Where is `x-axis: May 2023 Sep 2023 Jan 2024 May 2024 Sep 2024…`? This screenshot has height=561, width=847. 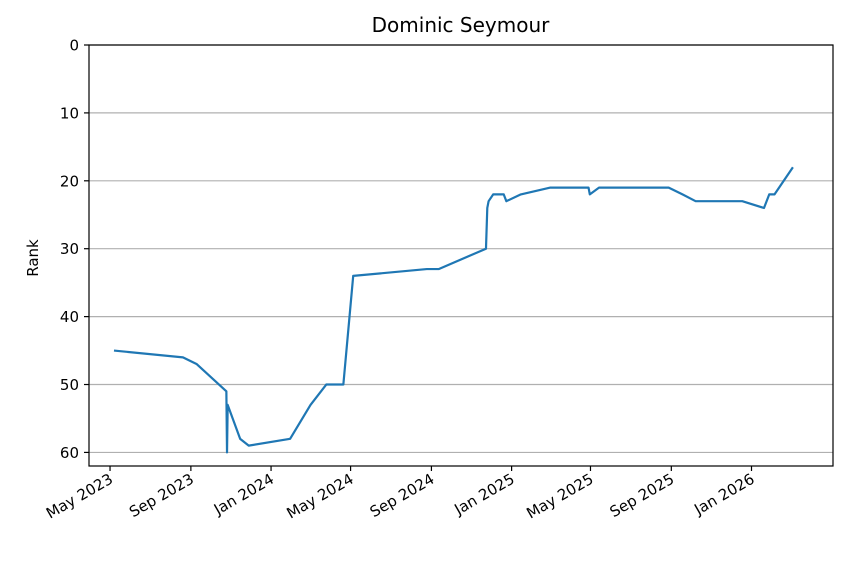 x-axis: May 2023 Sep 2023 Jan 2024 May 2024 Sep 2024… is located at coordinates (400, 494).